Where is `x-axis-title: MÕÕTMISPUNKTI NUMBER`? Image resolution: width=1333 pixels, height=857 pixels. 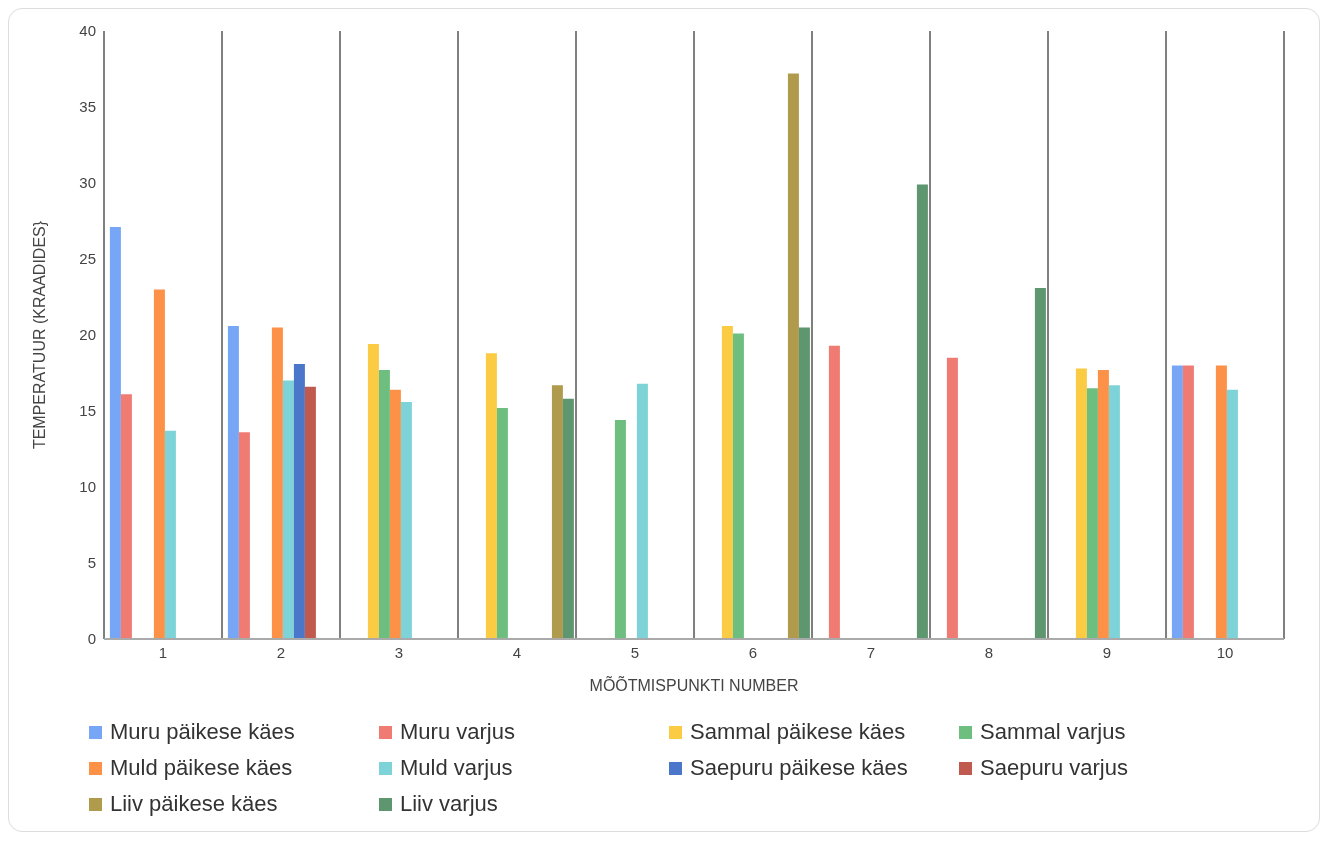
x-axis-title: MÕÕTMISPUNKTI NUMBER is located at coordinates (694, 684).